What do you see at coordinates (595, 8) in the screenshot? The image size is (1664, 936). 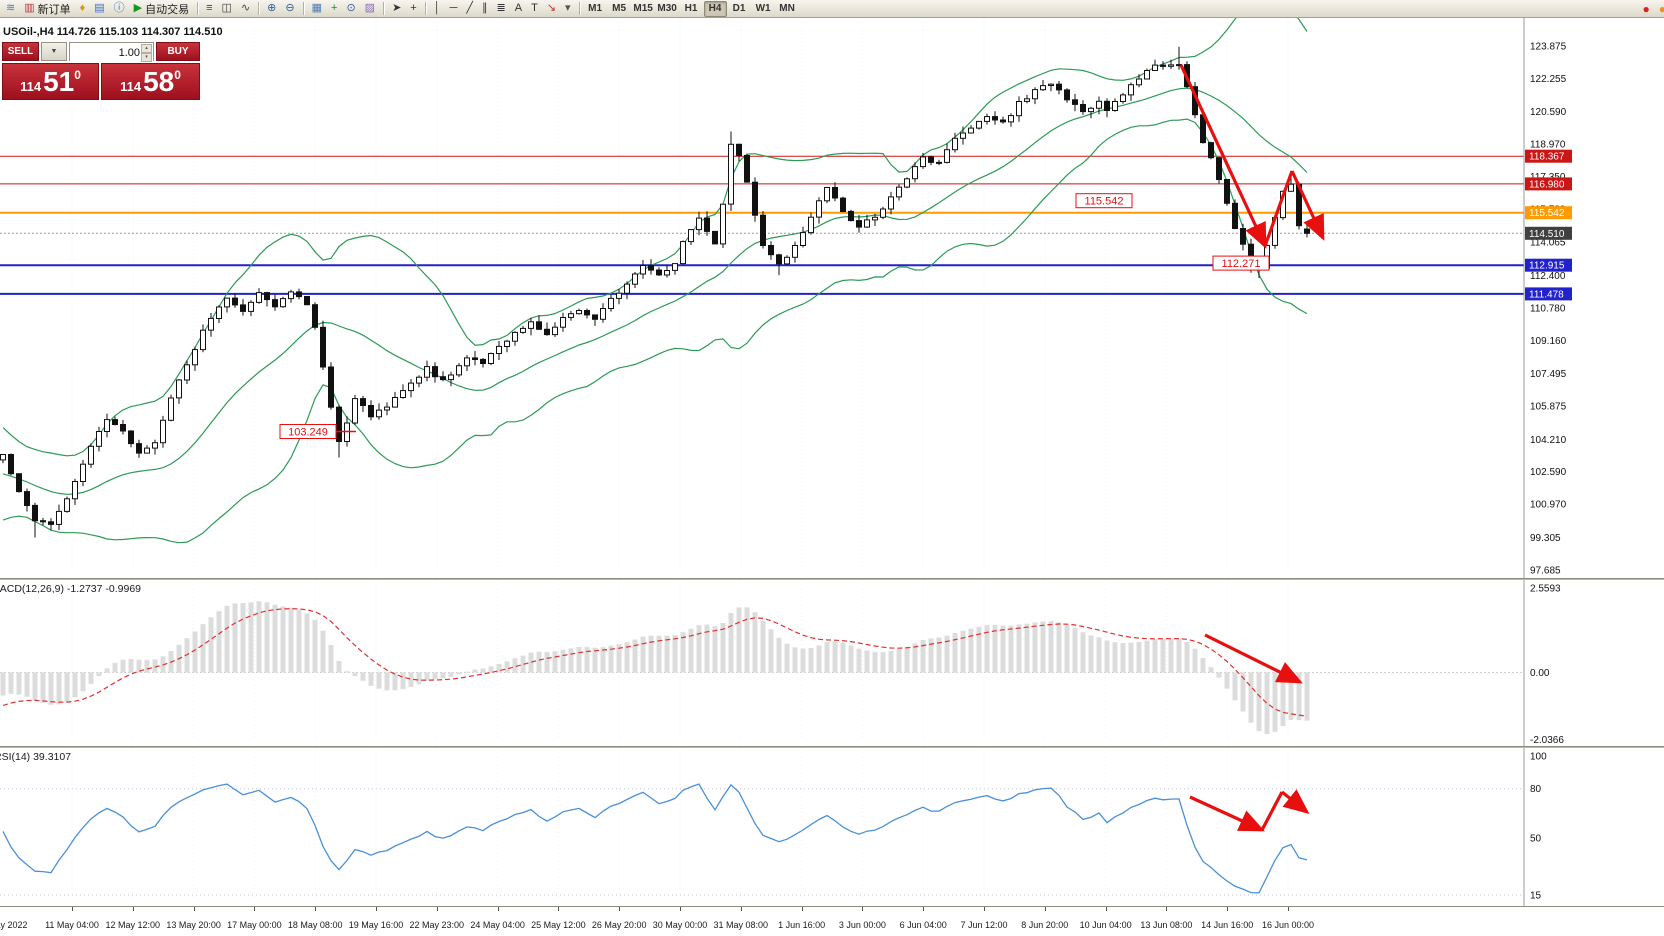 I see `timeframe-m1-button: M1` at bounding box center [595, 8].